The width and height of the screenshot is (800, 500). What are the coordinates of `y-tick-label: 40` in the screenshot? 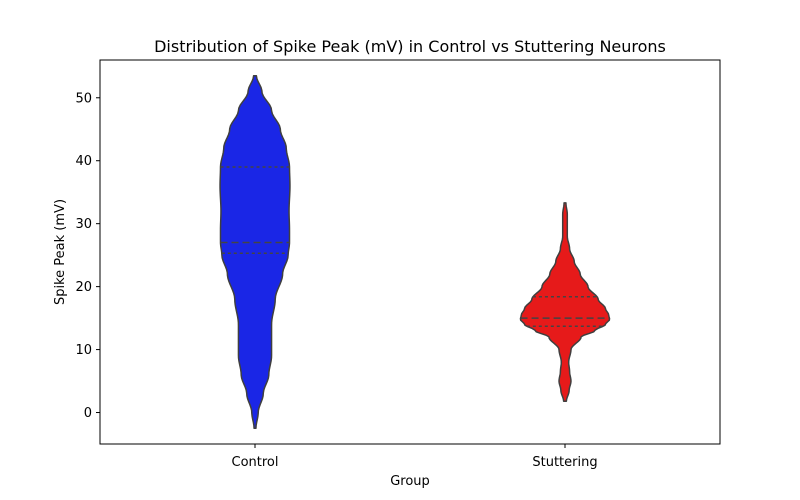 It's located at (83, 161).